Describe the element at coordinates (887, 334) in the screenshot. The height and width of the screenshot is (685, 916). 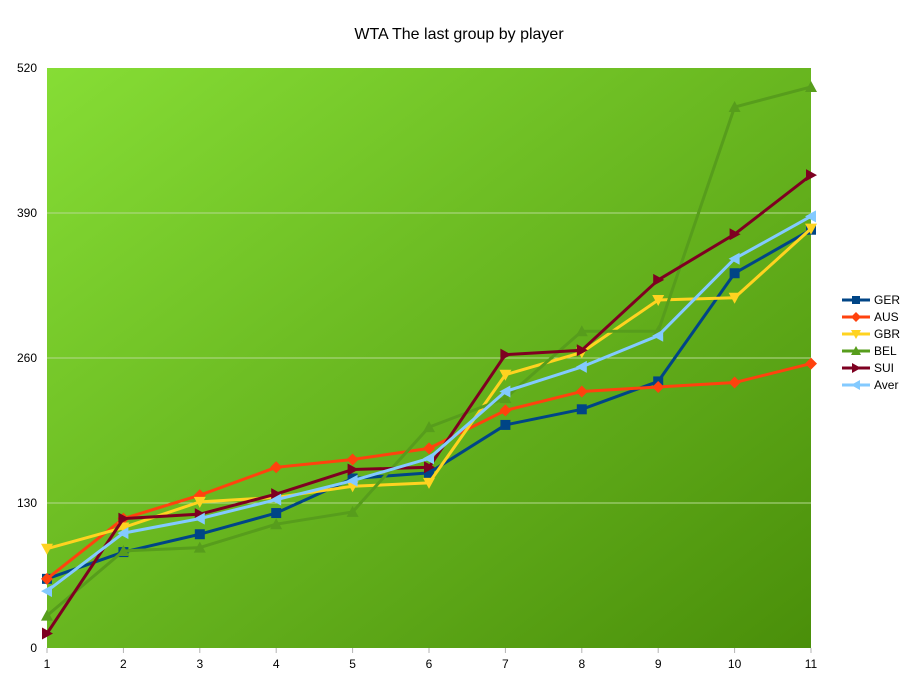
I see `legend-label: GBR` at that location.